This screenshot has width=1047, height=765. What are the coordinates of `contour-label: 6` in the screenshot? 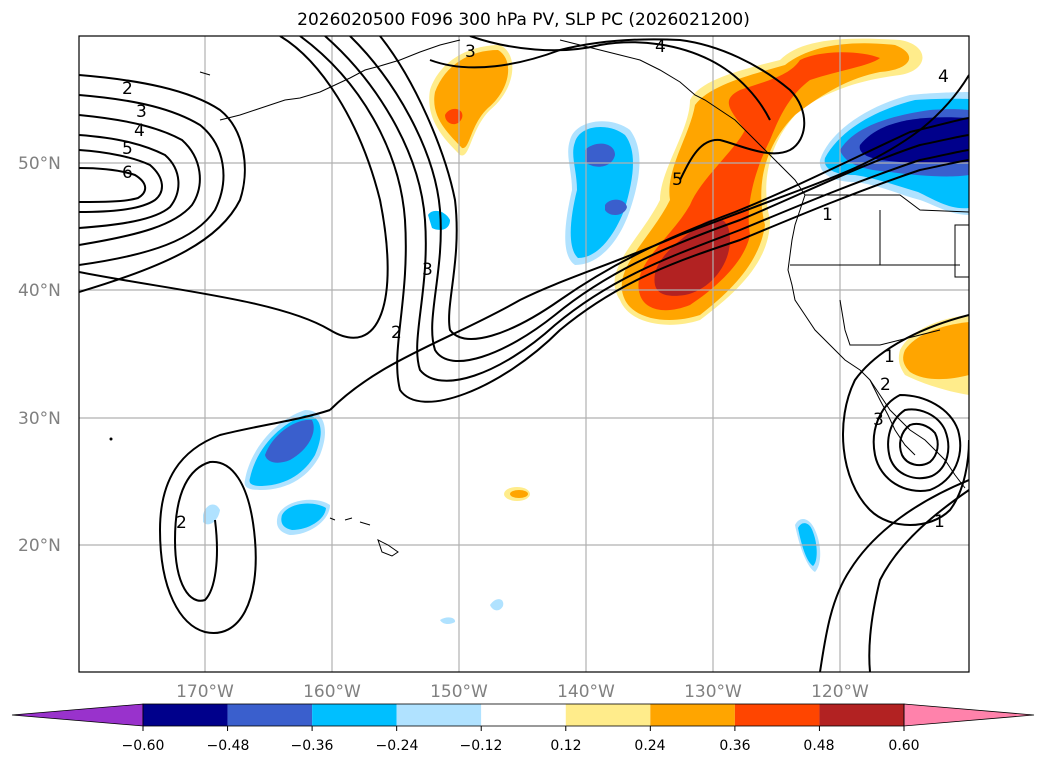 It's located at (127, 173).